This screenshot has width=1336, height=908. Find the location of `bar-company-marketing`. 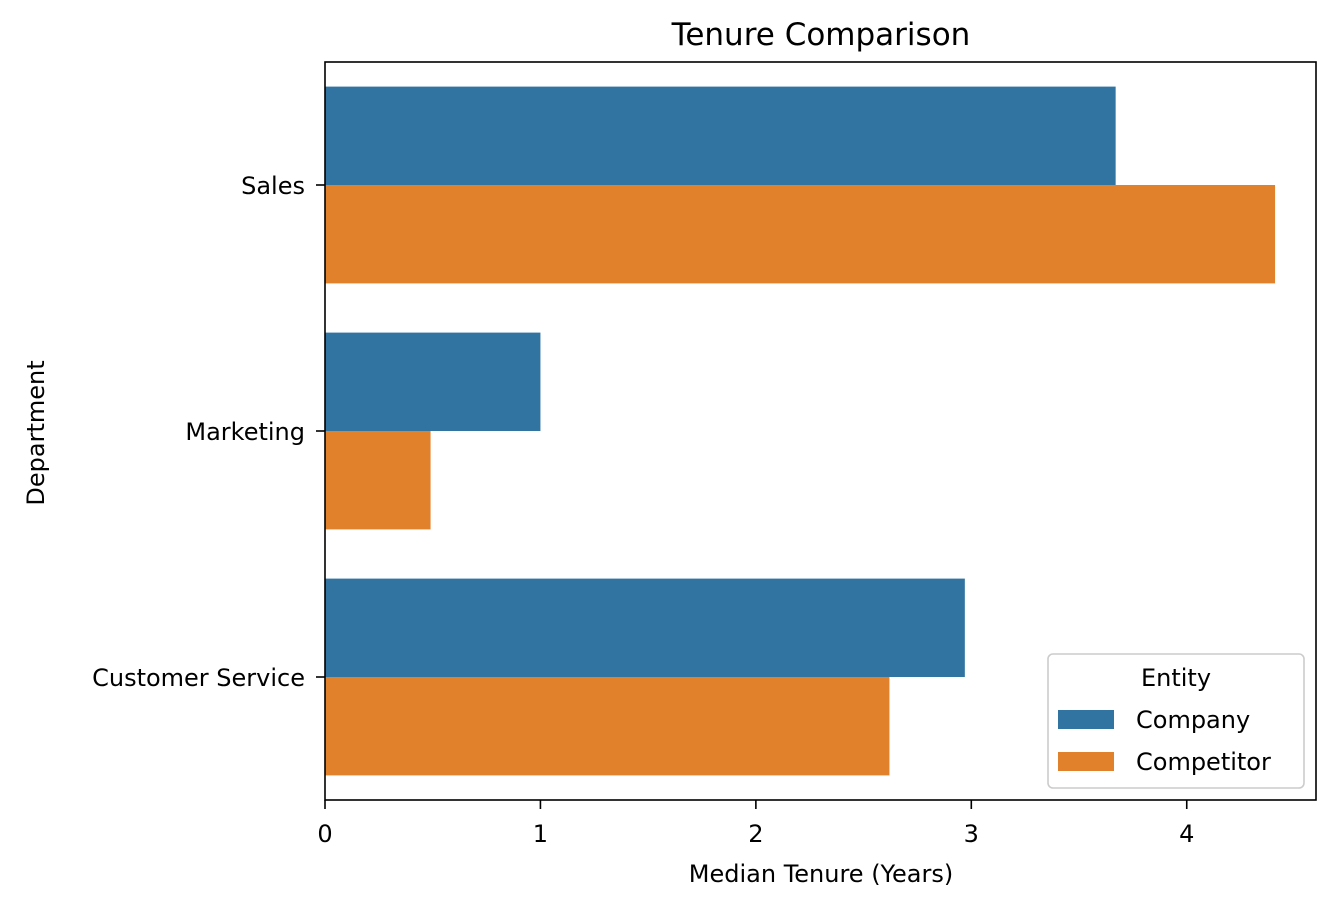

bar-company-marketing is located at coordinates (433, 381).